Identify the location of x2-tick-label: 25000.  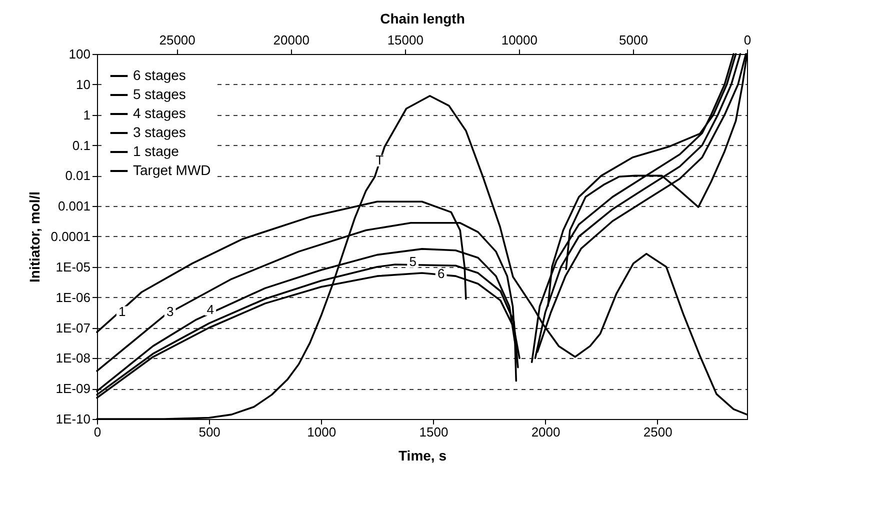
(177, 40).